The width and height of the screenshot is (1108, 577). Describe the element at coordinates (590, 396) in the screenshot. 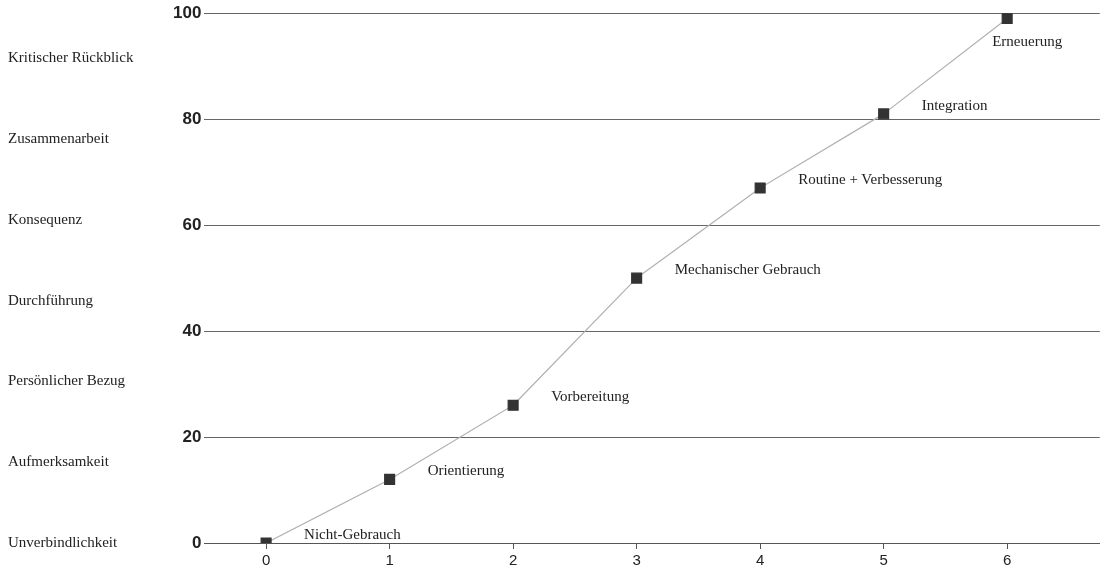

I see `annotation: Vorbereitung` at that location.